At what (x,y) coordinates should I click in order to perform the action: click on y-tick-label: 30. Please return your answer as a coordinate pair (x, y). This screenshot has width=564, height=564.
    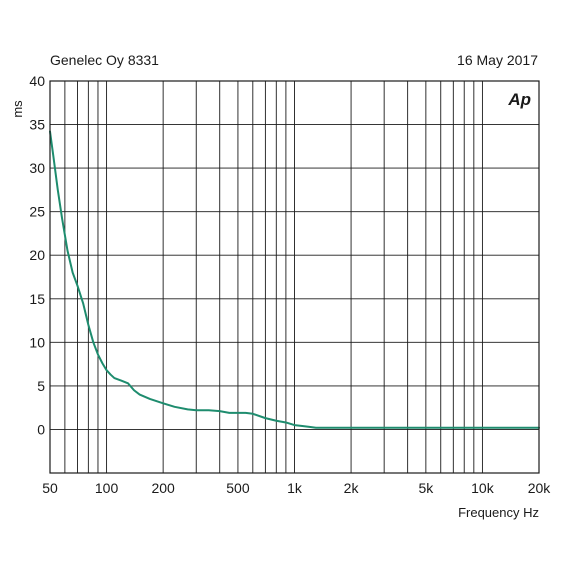
    Looking at the image, I should click on (37, 168).